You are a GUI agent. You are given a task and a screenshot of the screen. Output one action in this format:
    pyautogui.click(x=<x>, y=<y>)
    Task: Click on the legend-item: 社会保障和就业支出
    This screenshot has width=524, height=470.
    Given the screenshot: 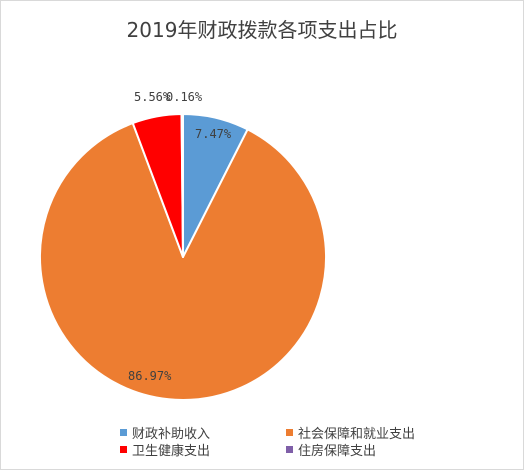 What is the action you would take?
    pyautogui.click(x=350, y=432)
    